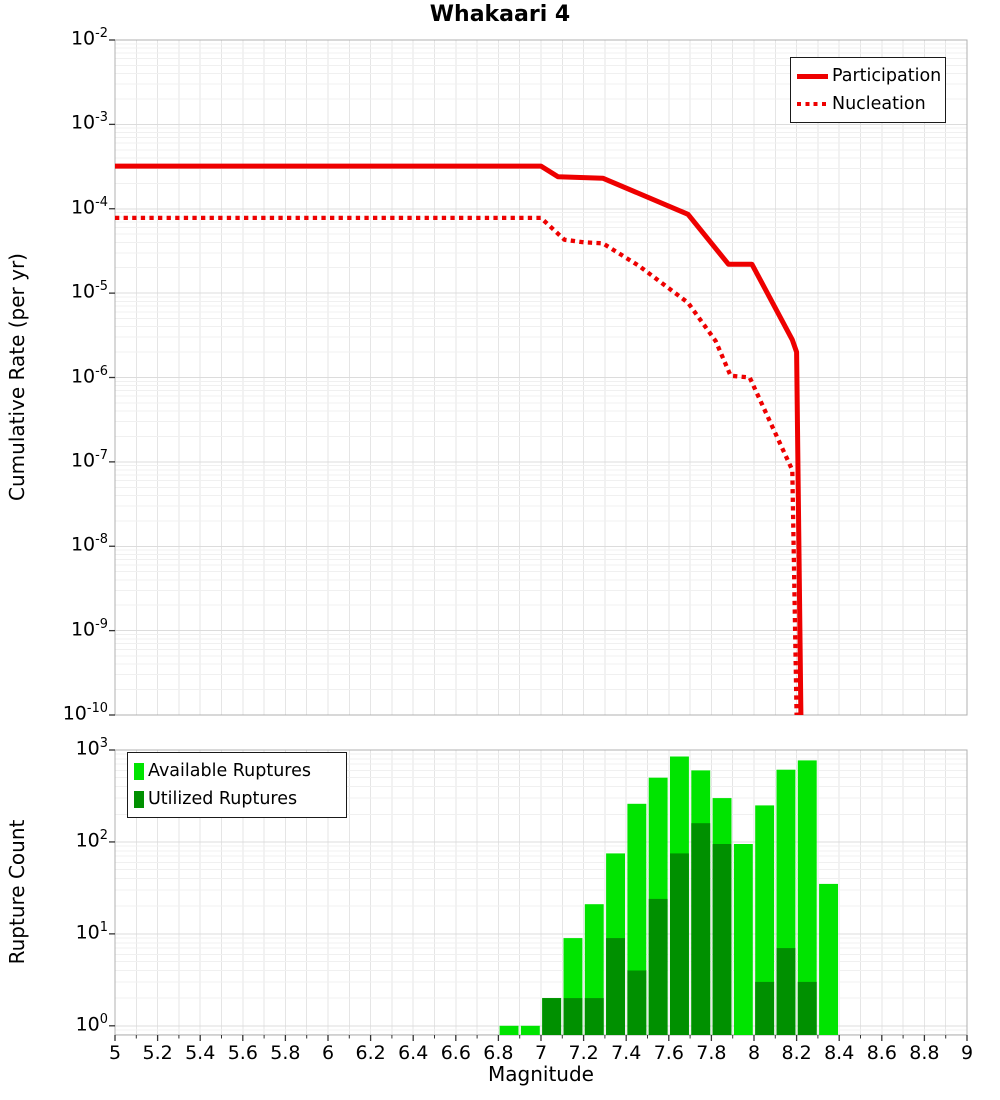 This screenshot has height=1100, width=1000. Describe the element at coordinates (223, 799) in the screenshot. I see `utilized-ruptures-legend-label: Utilized Ruptures` at that location.